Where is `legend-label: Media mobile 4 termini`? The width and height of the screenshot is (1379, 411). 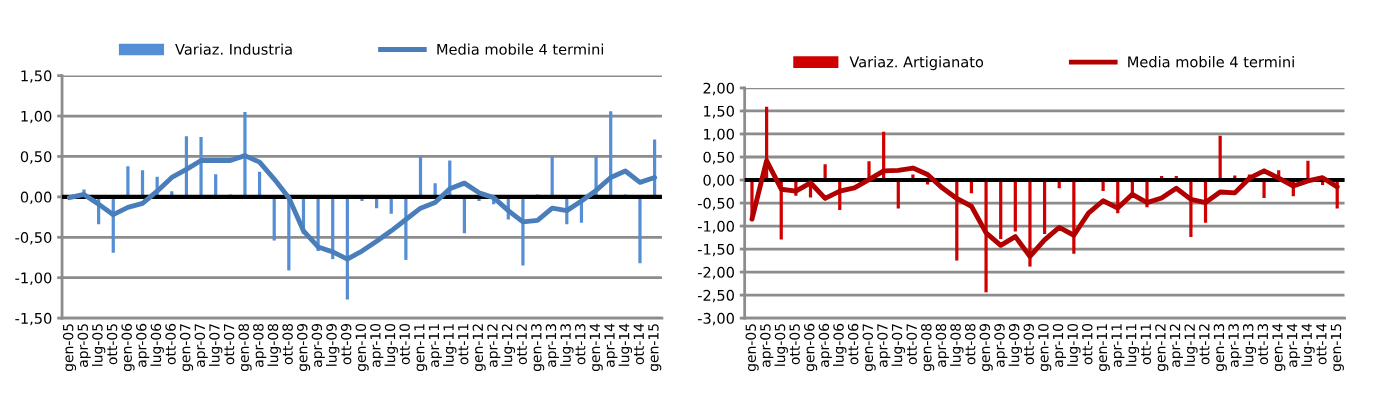
legend-label: Media mobile 4 termini is located at coordinates (1211, 62).